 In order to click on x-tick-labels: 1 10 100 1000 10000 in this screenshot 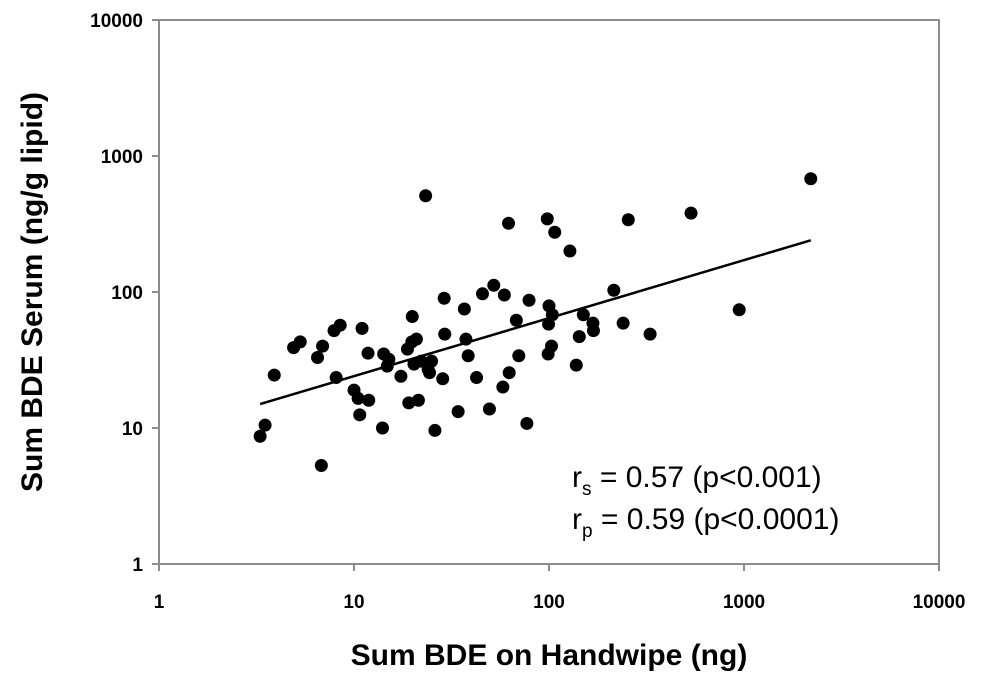, I will do `click(560, 602)`.